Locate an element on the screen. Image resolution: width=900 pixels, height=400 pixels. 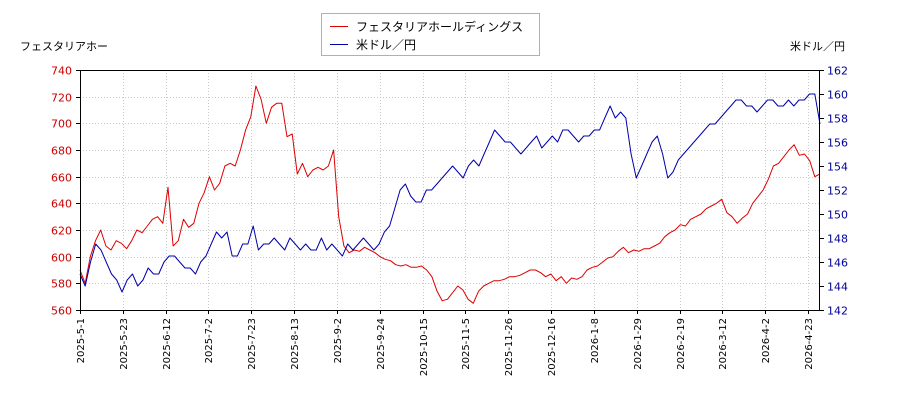
x-tick-label: 2025-5-23 is located at coordinates (124, 344).